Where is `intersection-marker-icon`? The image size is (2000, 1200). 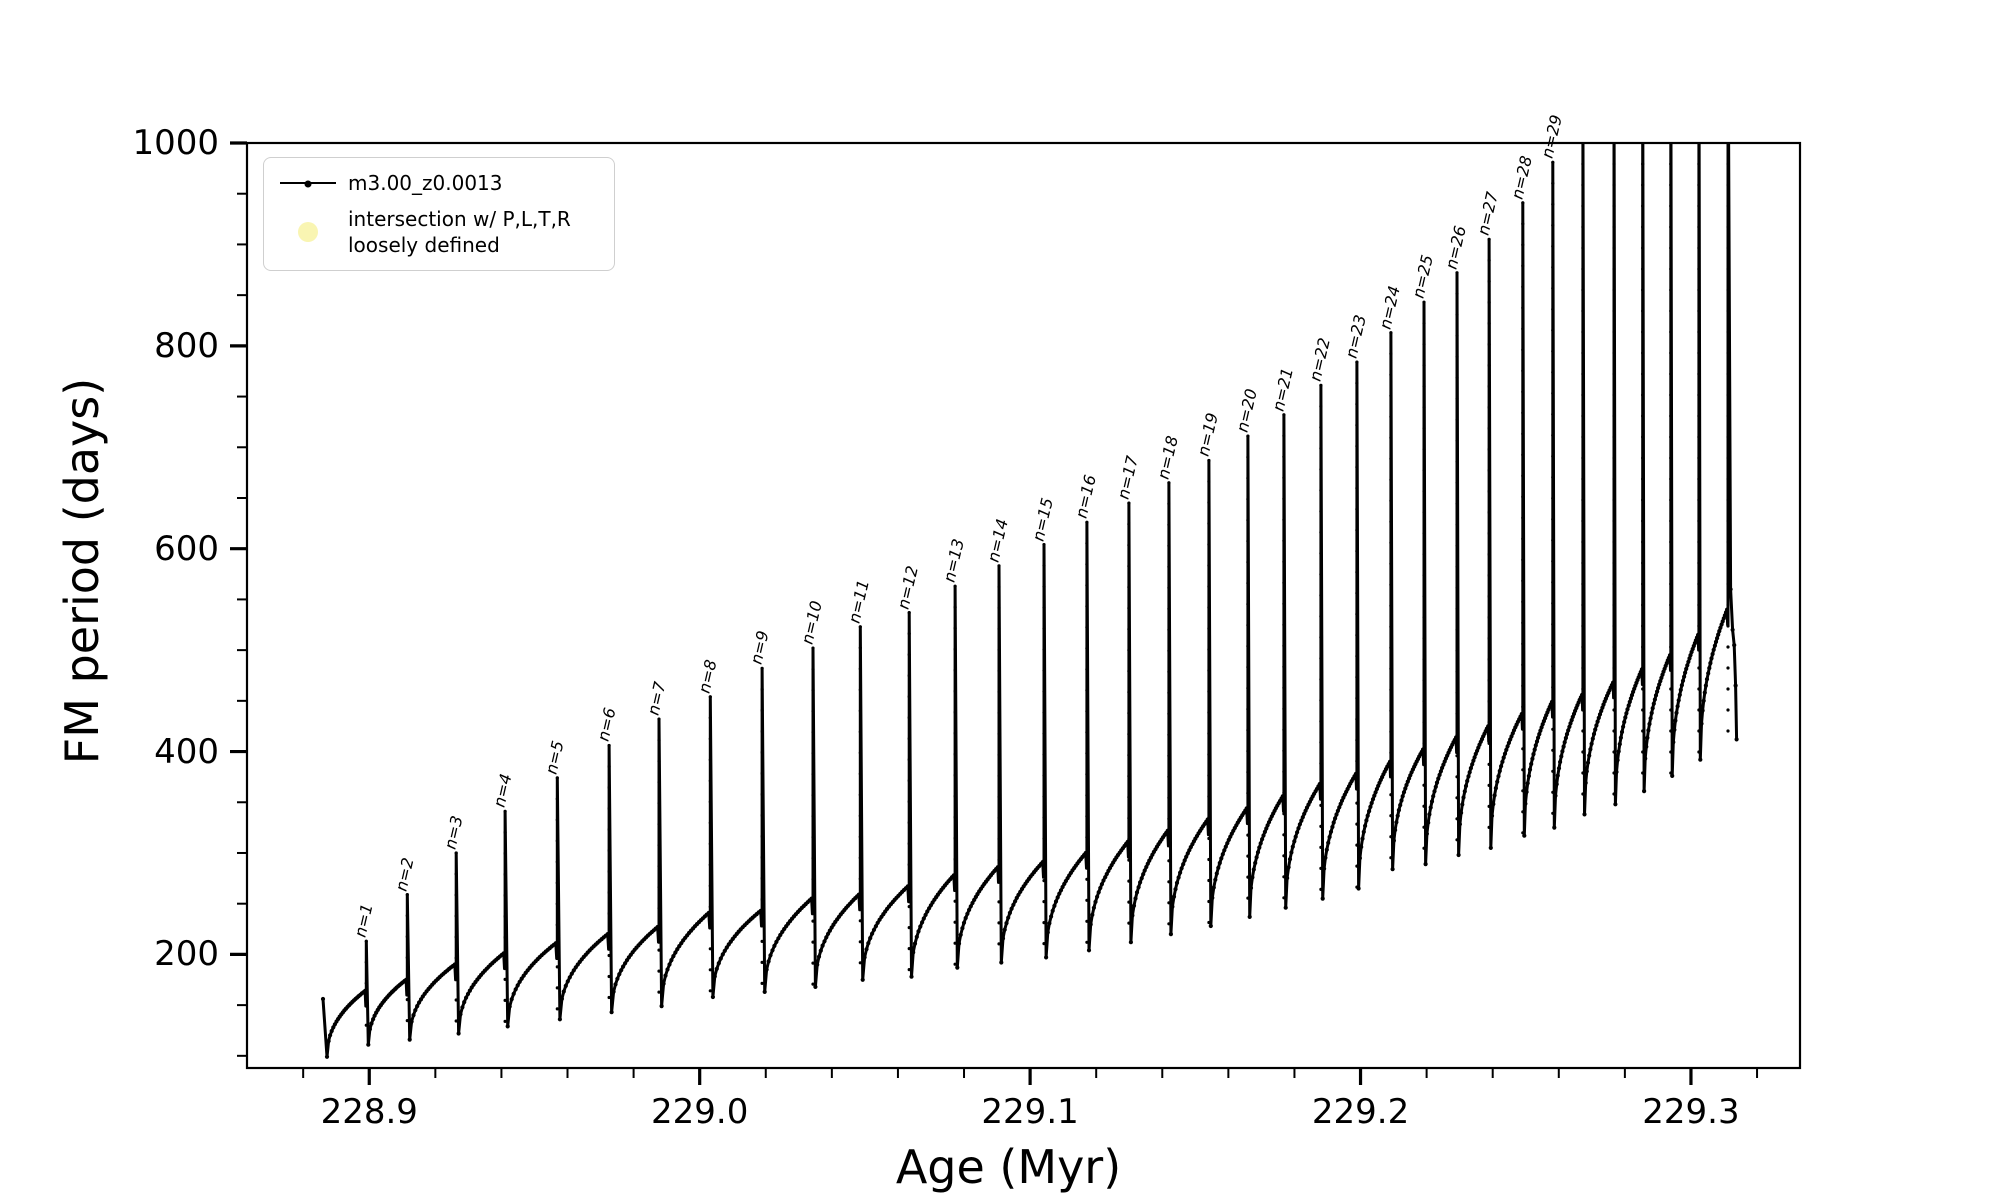 intersection-marker-icon is located at coordinates (308, 232).